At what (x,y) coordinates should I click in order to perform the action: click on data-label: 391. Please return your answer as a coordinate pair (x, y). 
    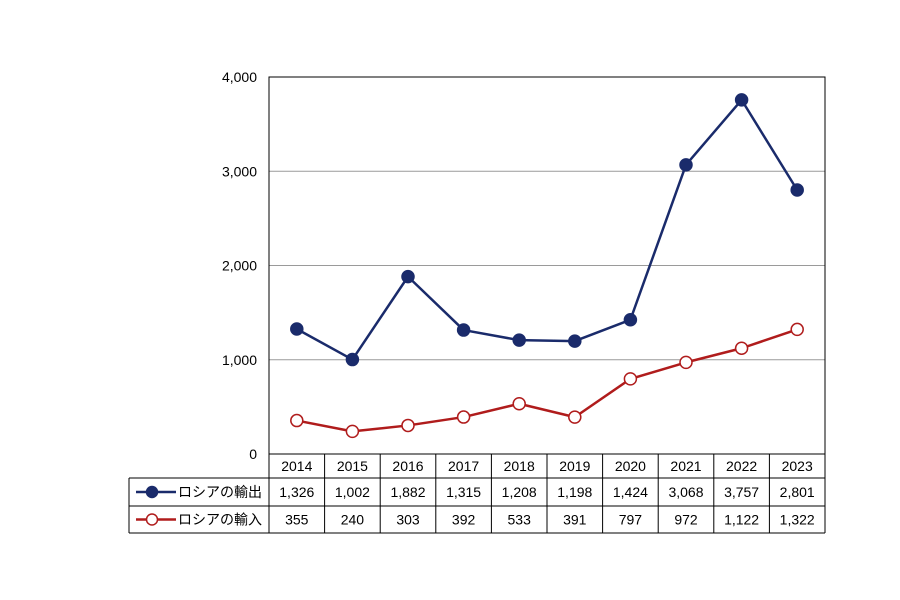
    Looking at the image, I should click on (575, 520).